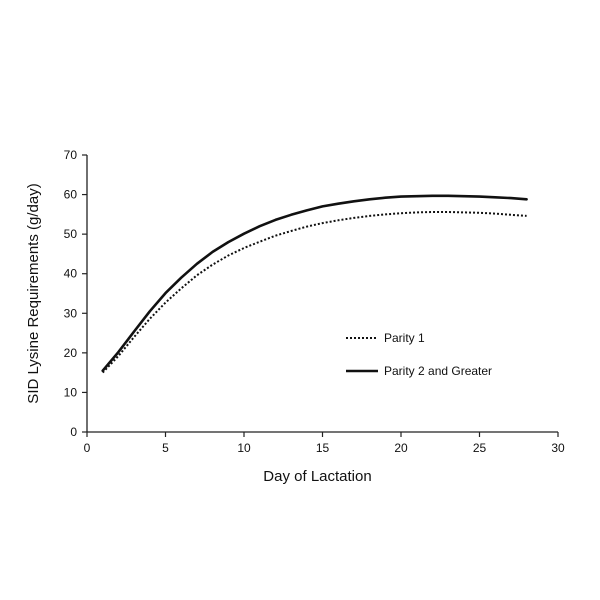 The height and width of the screenshot is (600, 600). Describe the element at coordinates (419, 354) in the screenshot. I see `legend: Parity 1 Parity 2 and Greater` at that location.